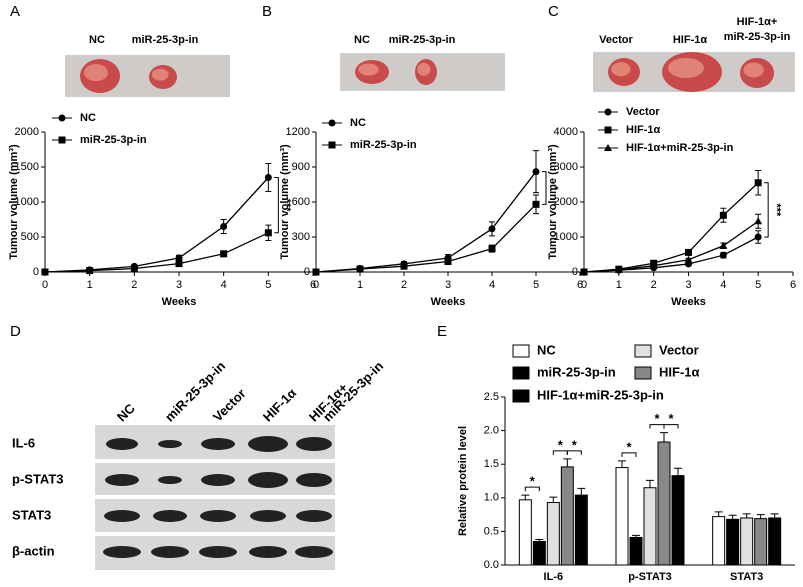  Describe the element at coordinates (279, 404) in the screenshot. I see `blot-lane-label: HIF-1α` at that location.